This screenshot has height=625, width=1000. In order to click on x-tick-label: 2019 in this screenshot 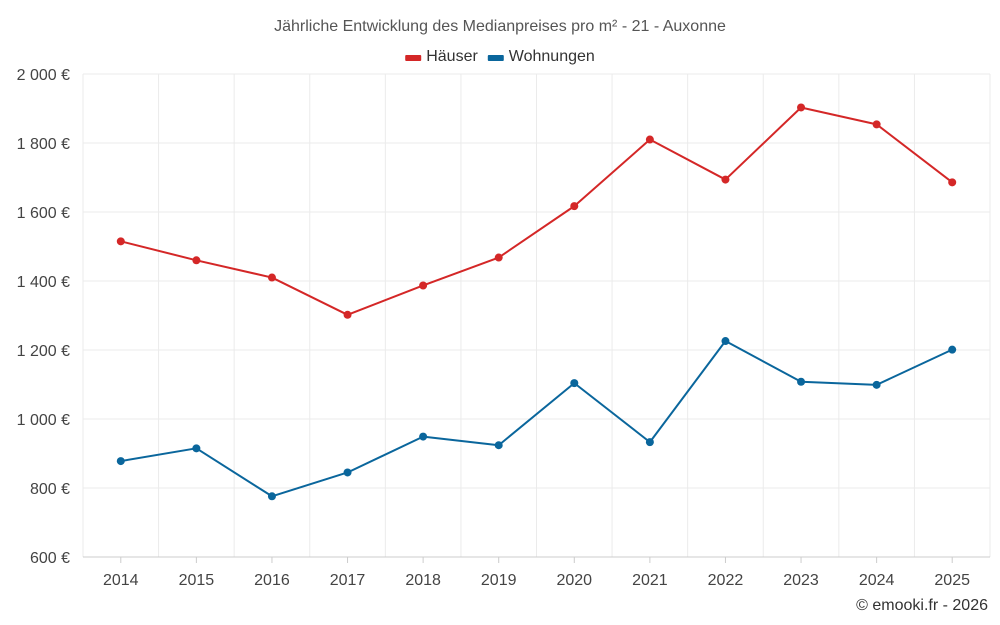, I will do `click(499, 580)`.